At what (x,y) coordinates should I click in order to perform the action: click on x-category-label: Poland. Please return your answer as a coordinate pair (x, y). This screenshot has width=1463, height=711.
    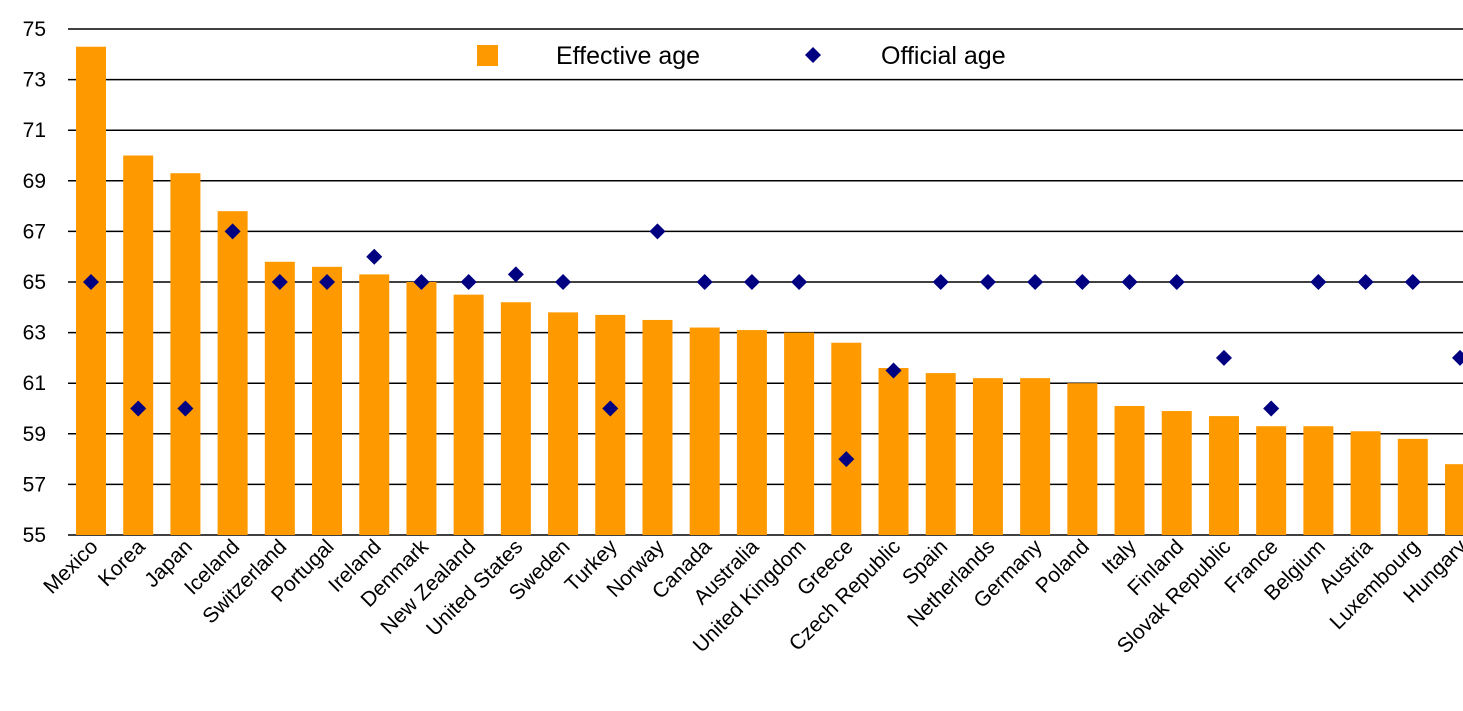
    Looking at the image, I should click on (1062, 566).